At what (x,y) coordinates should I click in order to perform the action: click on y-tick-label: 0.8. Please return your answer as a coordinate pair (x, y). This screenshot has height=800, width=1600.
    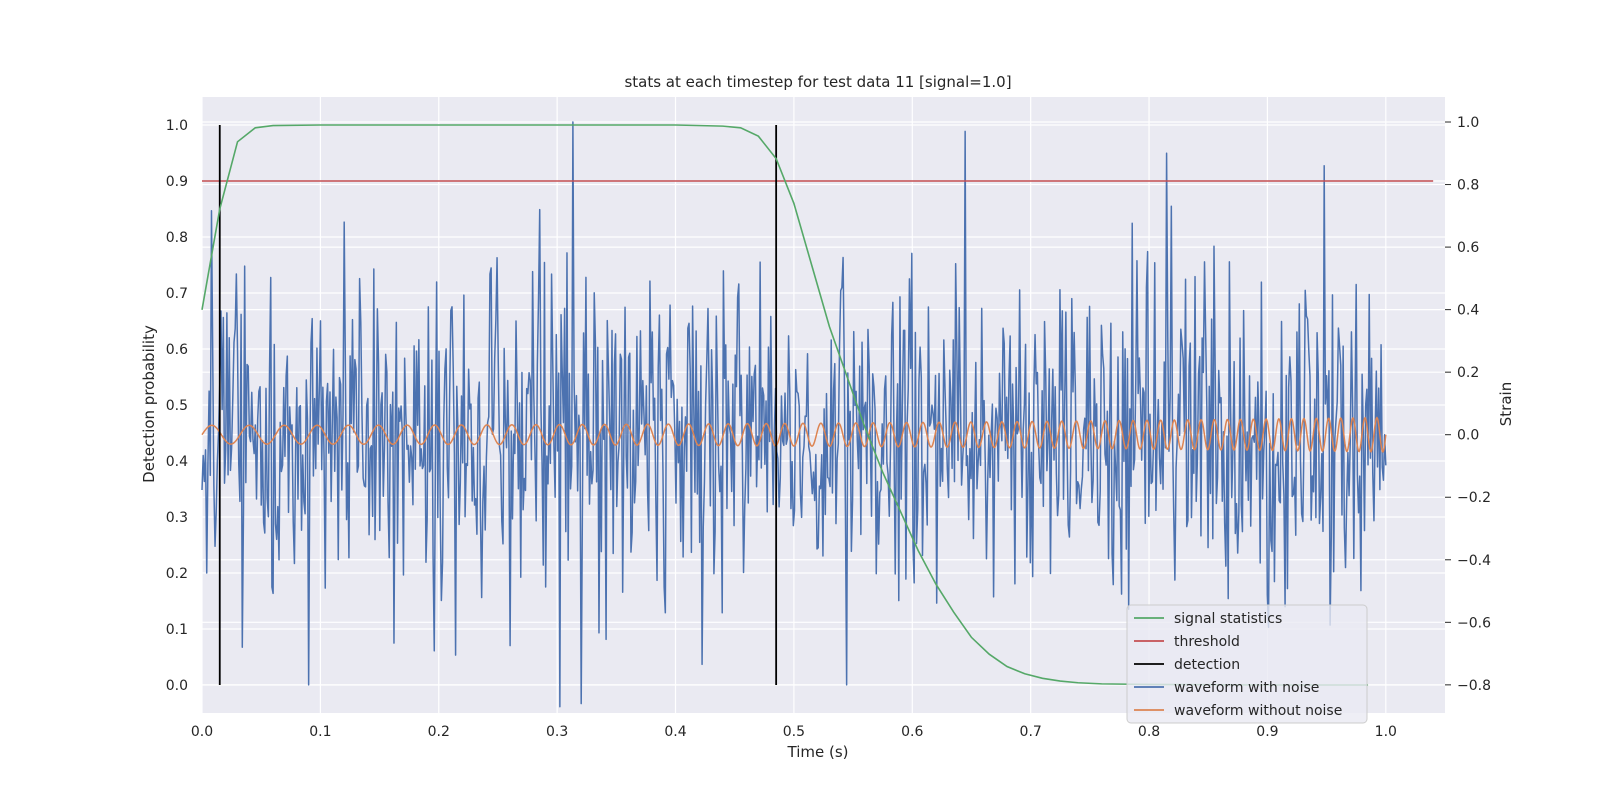
    Looking at the image, I should click on (177, 238).